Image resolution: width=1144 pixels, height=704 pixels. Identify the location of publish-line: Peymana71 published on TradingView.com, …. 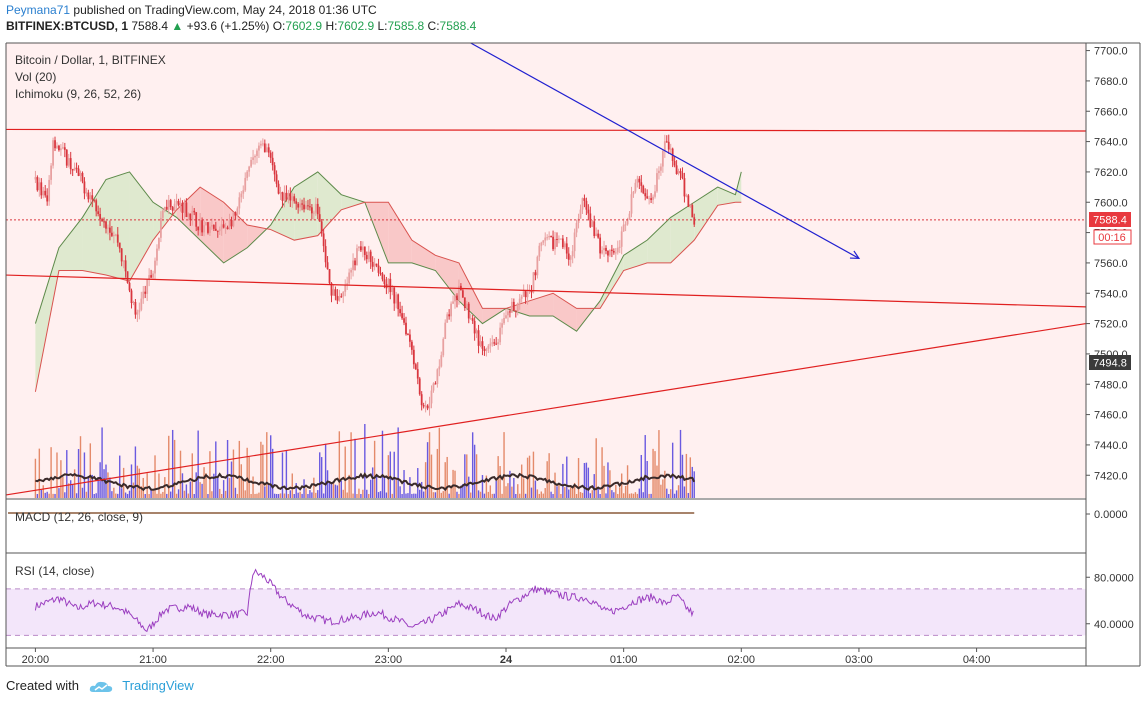
(241, 10).